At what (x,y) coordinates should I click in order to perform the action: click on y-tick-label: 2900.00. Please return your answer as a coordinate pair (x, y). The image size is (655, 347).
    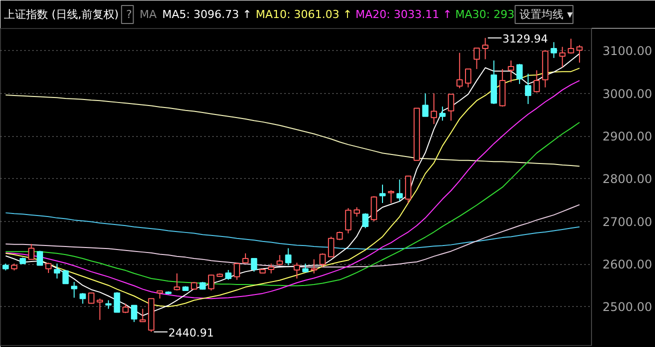
    Looking at the image, I should click on (627, 137).